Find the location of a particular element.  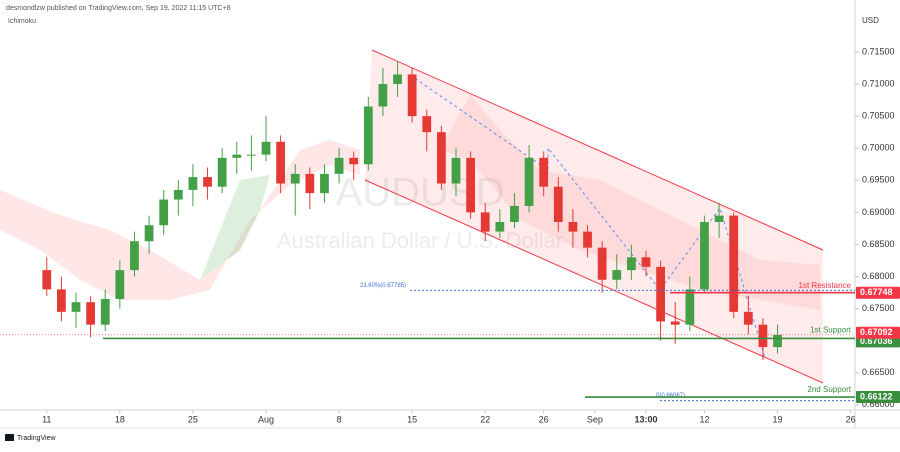

currency: USD is located at coordinates (870, 20).